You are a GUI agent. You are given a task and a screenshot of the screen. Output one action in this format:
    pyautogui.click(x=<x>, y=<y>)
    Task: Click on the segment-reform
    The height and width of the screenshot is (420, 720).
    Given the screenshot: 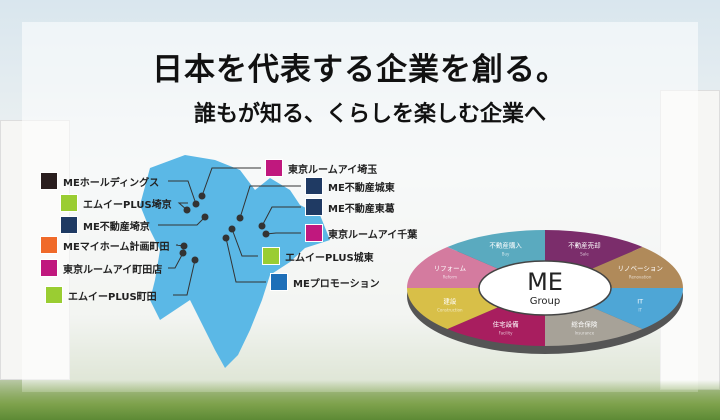 What is the action you would take?
    pyautogui.click(x=453, y=267)
    